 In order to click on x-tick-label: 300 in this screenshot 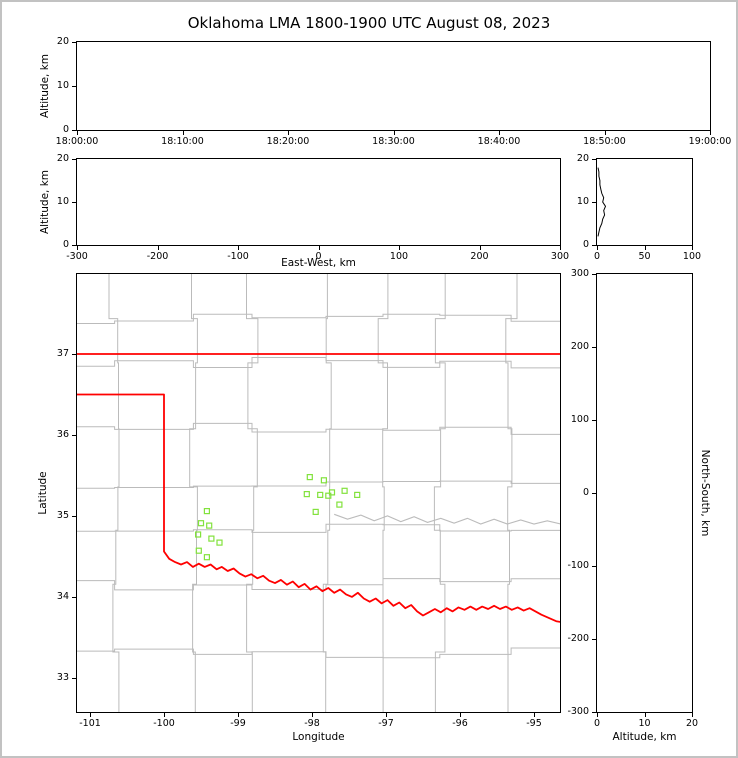, I will do `click(560, 256)`.